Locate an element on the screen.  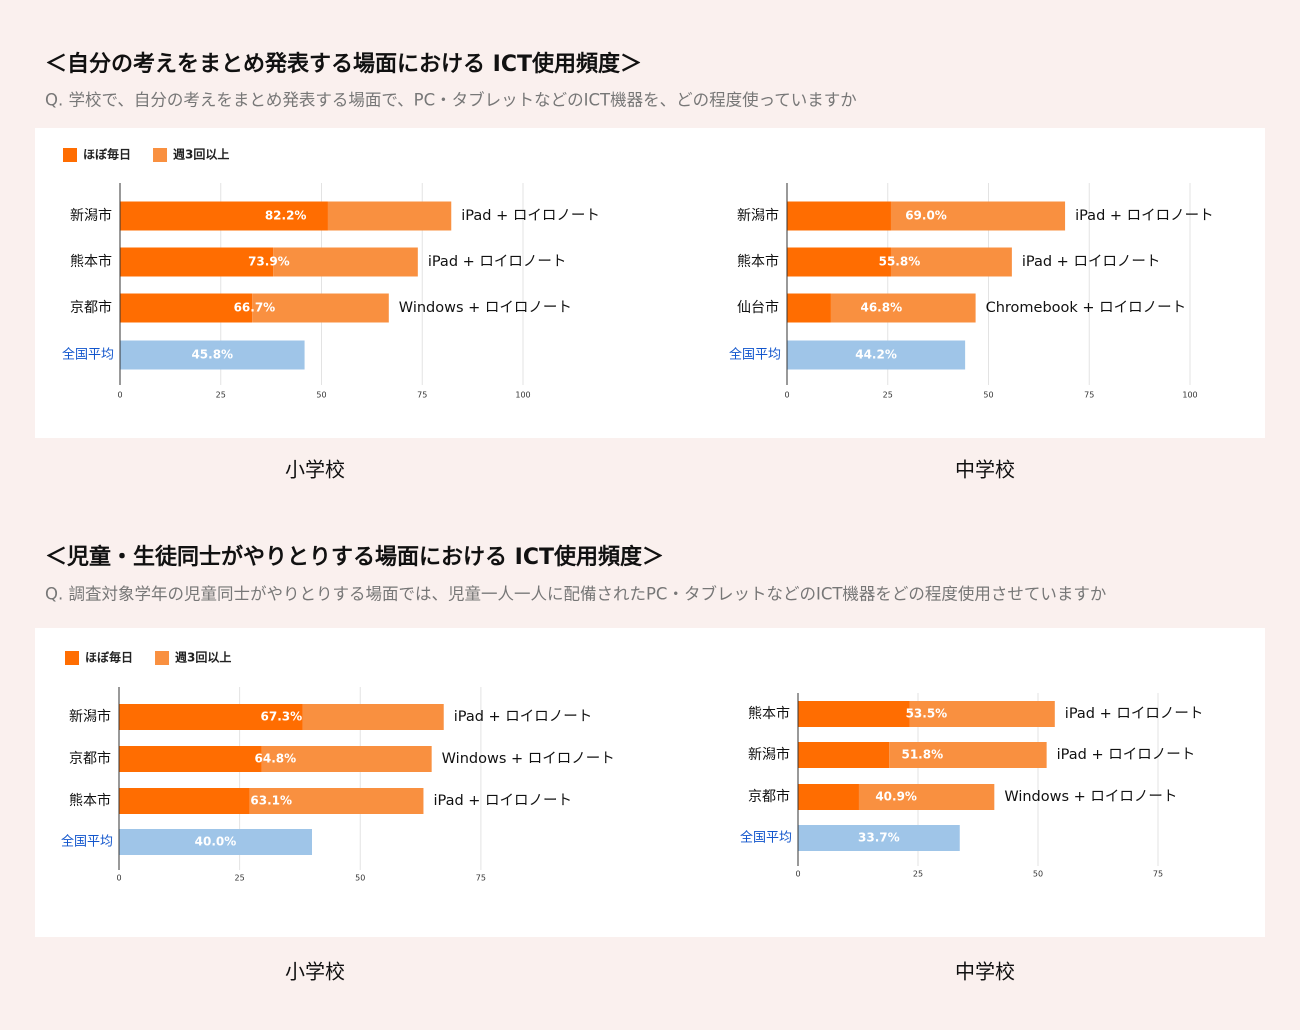
annotation: Chromebook + ロイロノート is located at coordinates (1086, 308).